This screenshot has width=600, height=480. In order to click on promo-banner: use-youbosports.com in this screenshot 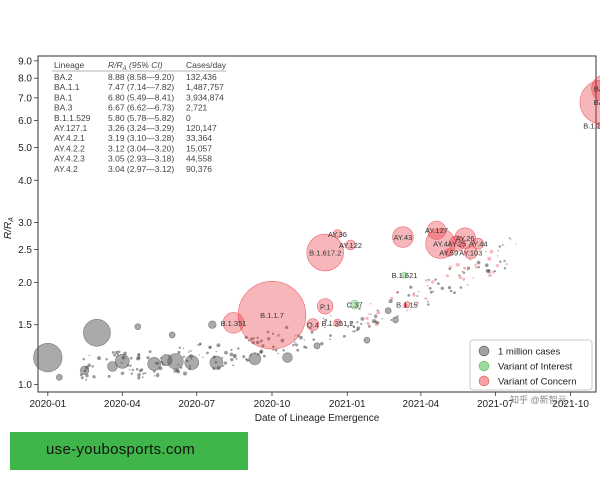, I will do `click(129, 451)`.